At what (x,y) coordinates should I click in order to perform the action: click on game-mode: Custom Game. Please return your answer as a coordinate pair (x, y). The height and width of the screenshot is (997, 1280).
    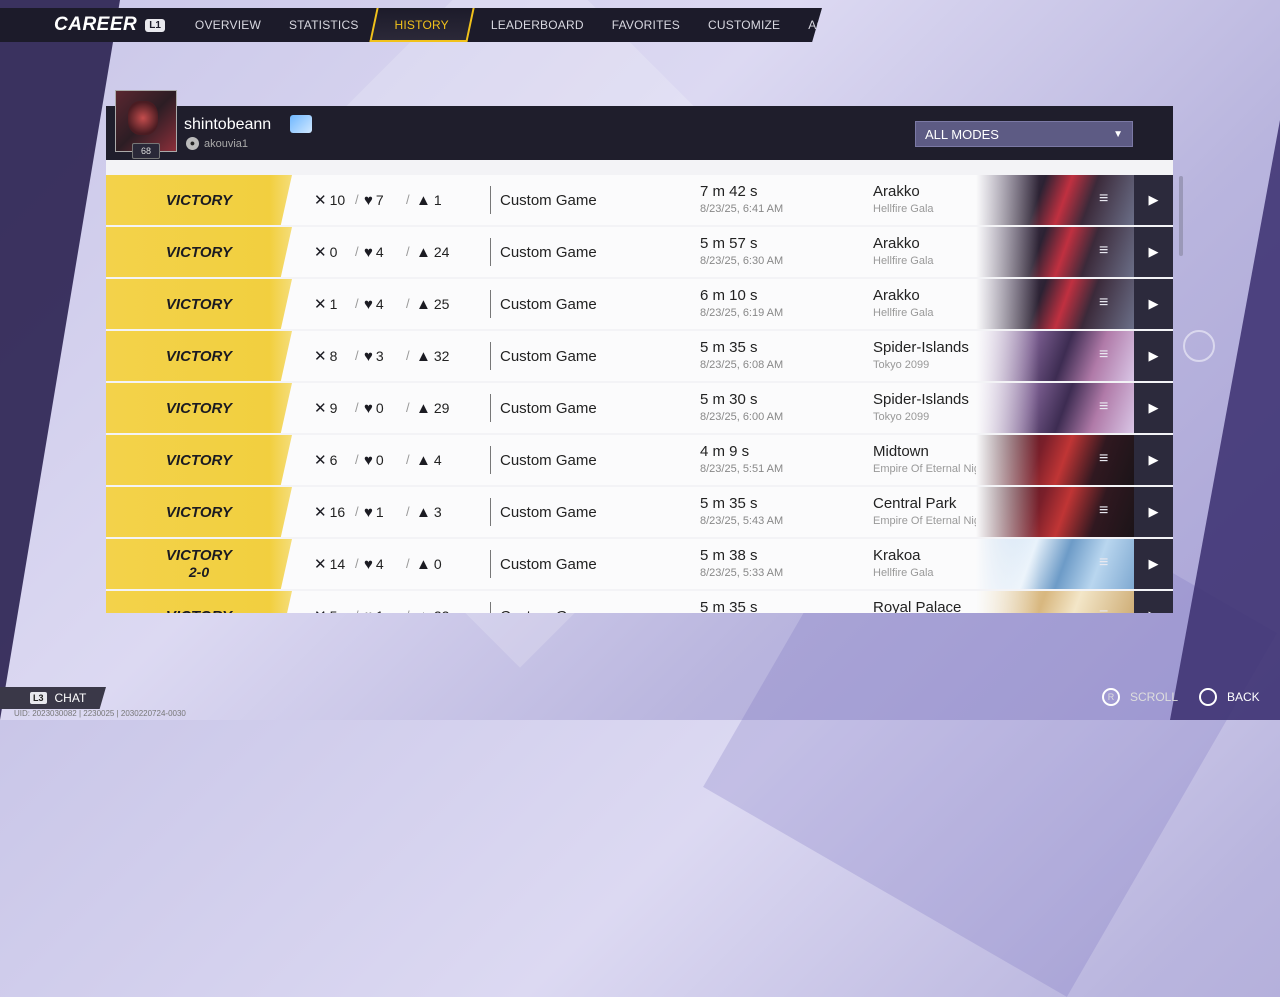
    Looking at the image, I should click on (548, 252).